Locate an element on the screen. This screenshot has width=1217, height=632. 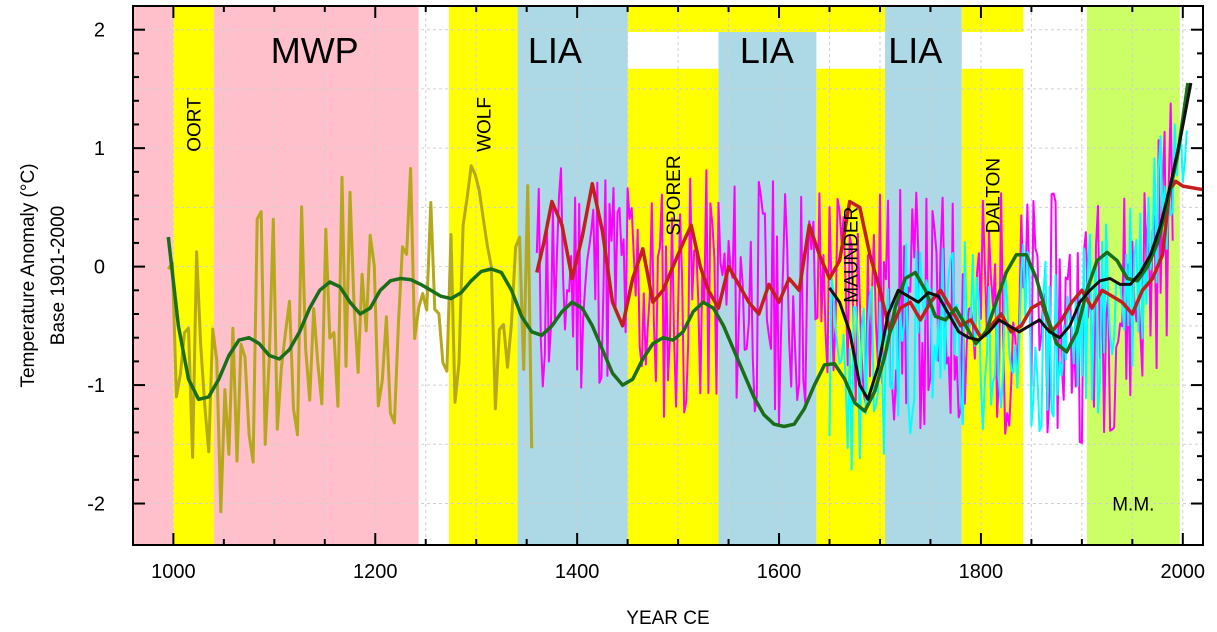
y-axis-title: Temperature Anomaly (°C) is located at coordinates (28, 275).